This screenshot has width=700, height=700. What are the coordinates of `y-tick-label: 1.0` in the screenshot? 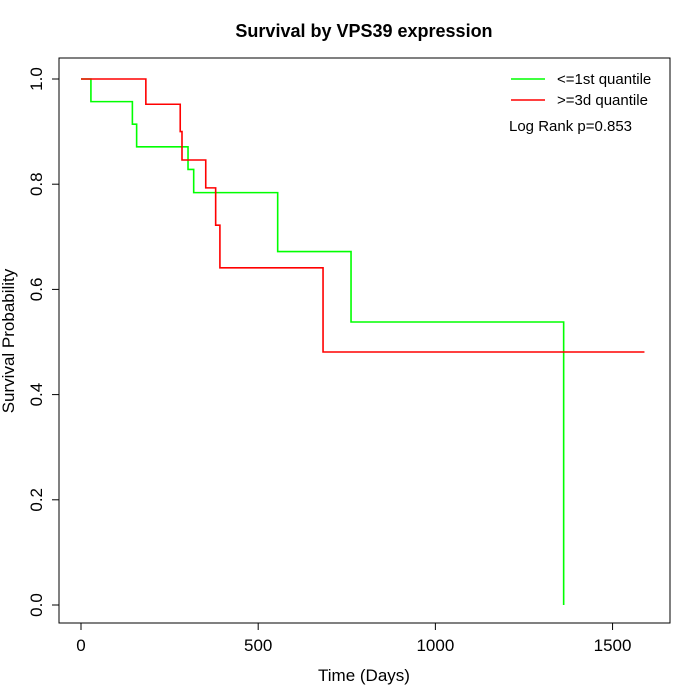 It's located at (36, 79).